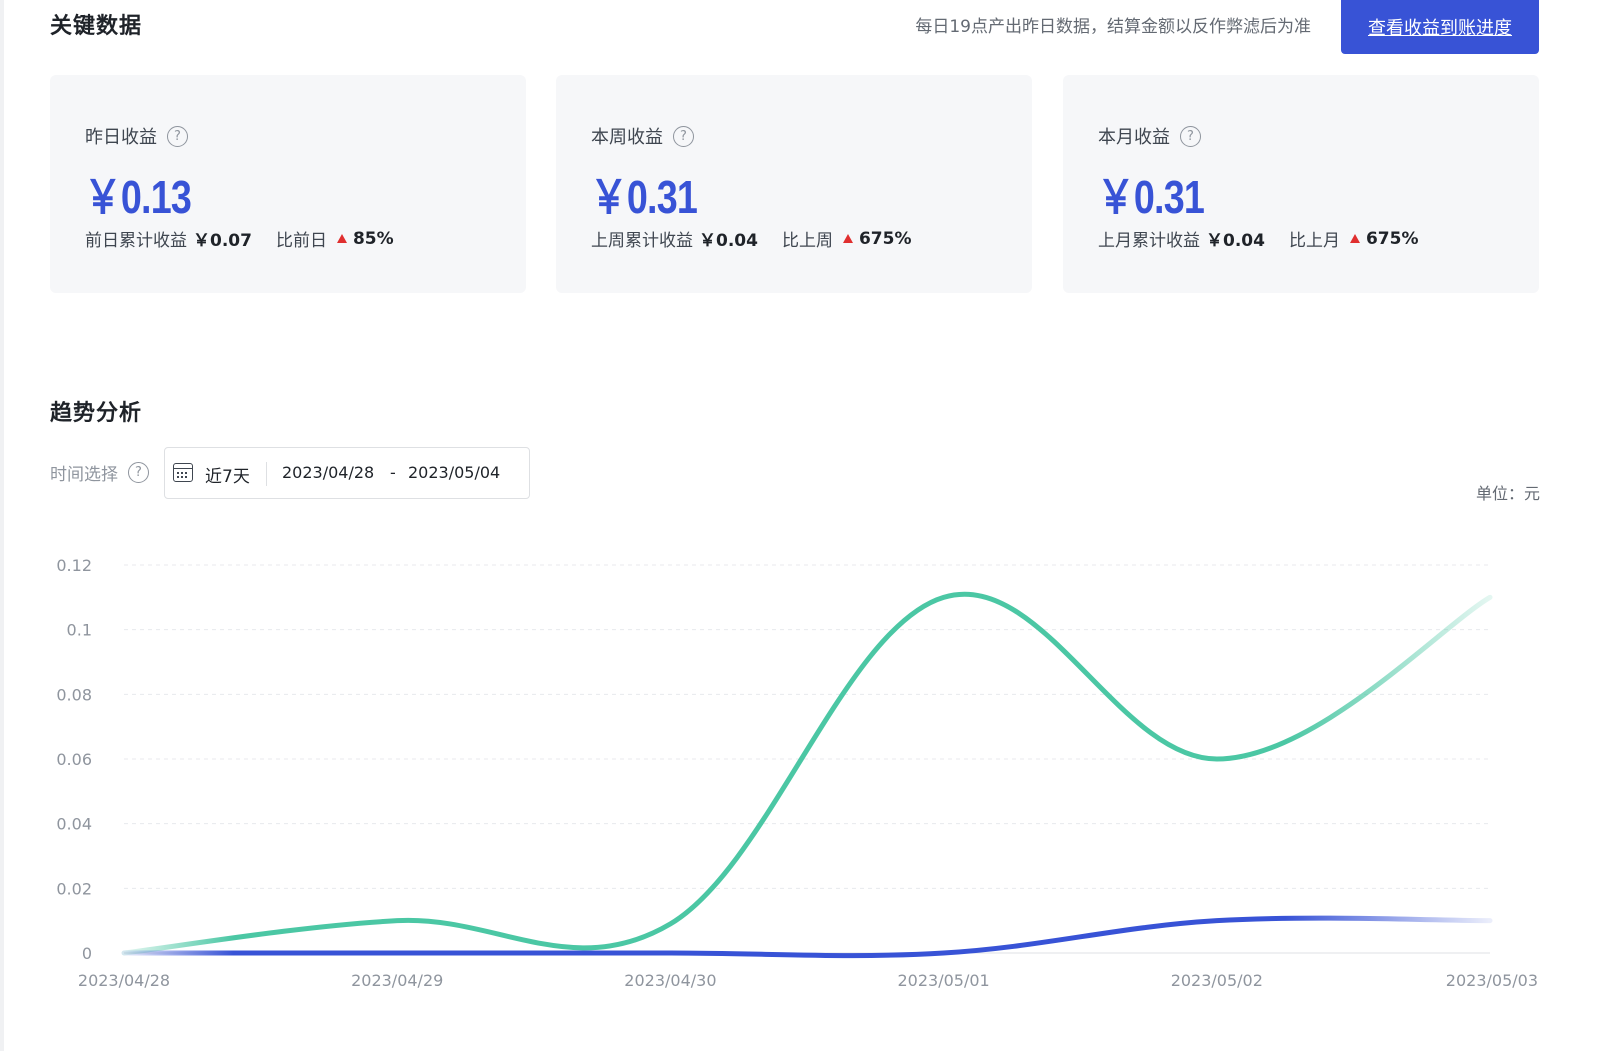 The image size is (1617, 1051). What do you see at coordinates (1440, 27) in the screenshot?
I see `view-settlement-progress-button: 查看收益到账进度` at bounding box center [1440, 27].